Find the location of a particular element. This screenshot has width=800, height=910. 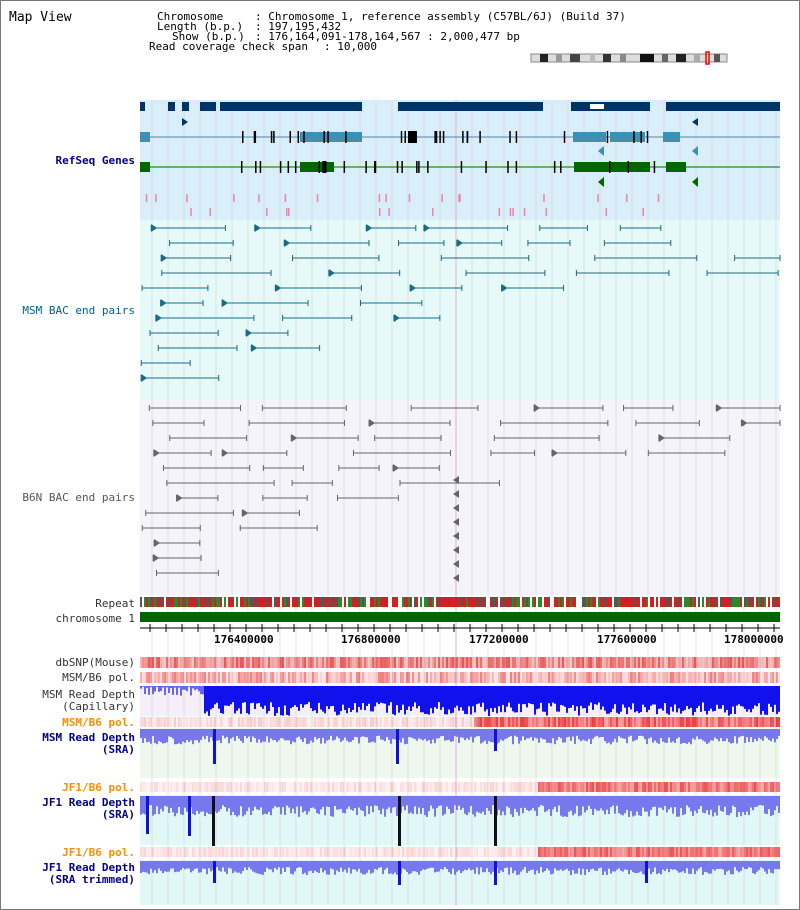

axis-tick-label: 177200000 is located at coordinates (499, 639).